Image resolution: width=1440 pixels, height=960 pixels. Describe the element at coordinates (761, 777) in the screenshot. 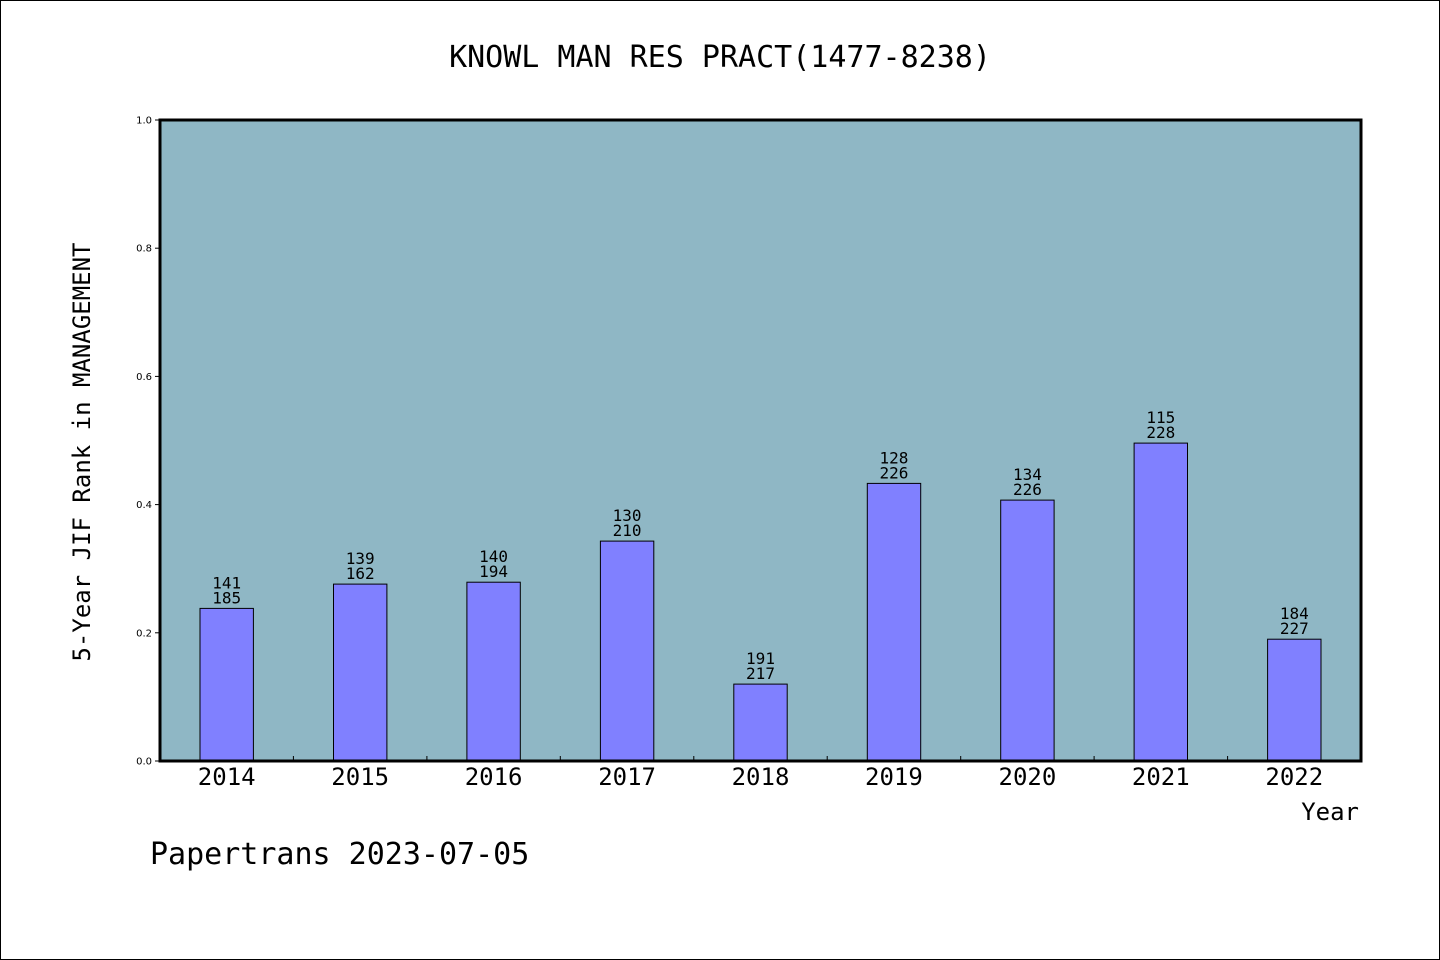

I see `x-tick-label-2018: 2018` at that location.